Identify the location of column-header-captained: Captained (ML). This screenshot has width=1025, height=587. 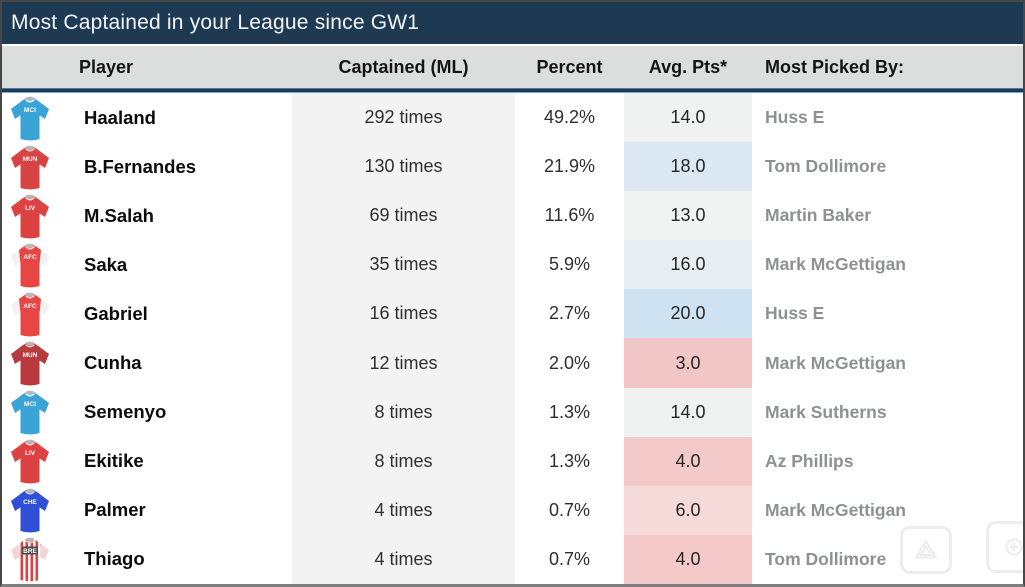
(403, 66).